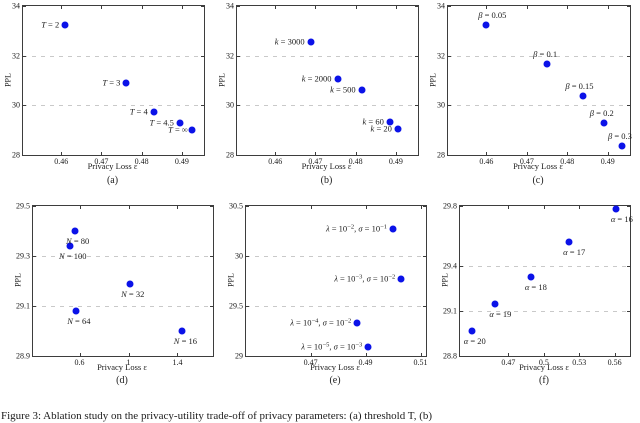  Describe the element at coordinates (574, 252) in the screenshot. I see `point-label: α = 17` at that location.